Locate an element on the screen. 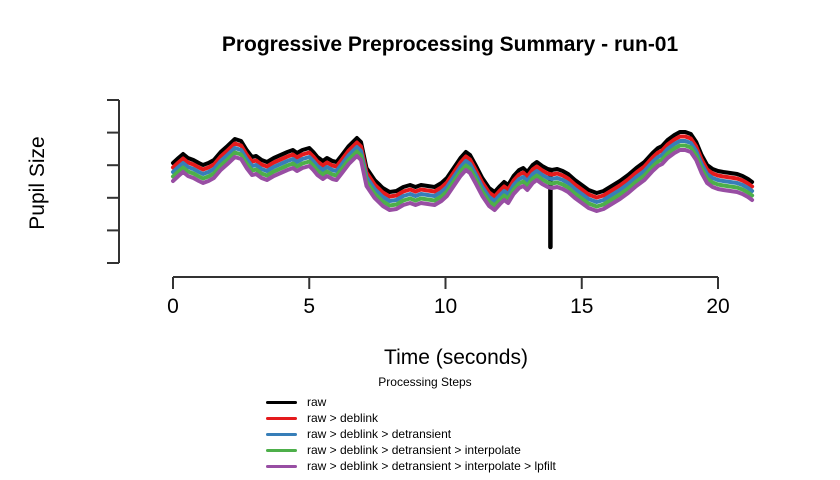  x-axis-label: Time (seconds) is located at coordinates (456, 357).